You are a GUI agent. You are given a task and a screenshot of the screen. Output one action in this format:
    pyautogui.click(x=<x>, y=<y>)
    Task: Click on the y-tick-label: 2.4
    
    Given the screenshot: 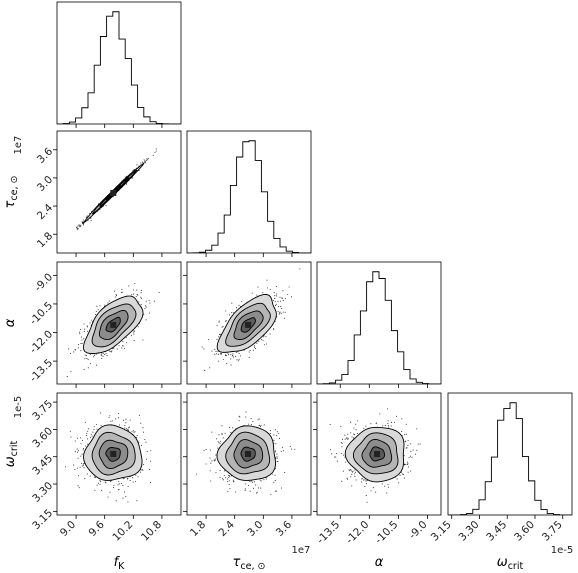 What is the action you would take?
    pyautogui.click(x=45, y=212)
    